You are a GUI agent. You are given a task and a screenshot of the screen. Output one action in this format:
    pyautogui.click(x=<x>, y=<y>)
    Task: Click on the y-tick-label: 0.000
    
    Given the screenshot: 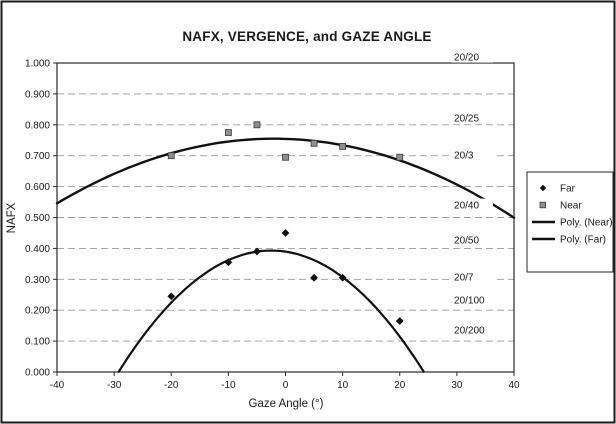 What is the action you would take?
    pyautogui.click(x=37, y=373)
    